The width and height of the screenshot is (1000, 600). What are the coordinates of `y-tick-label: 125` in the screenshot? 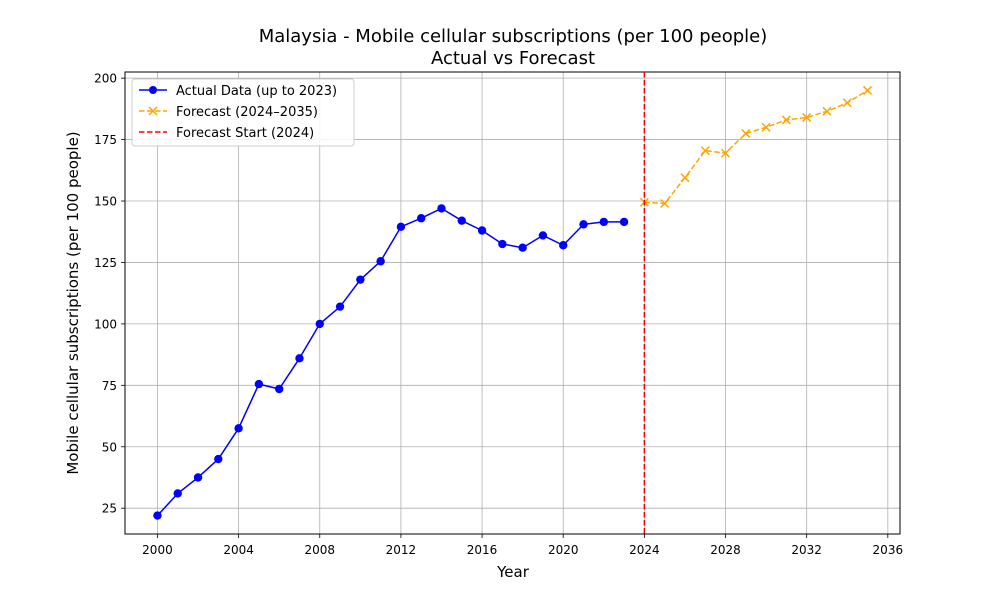 It's located at (105, 263).